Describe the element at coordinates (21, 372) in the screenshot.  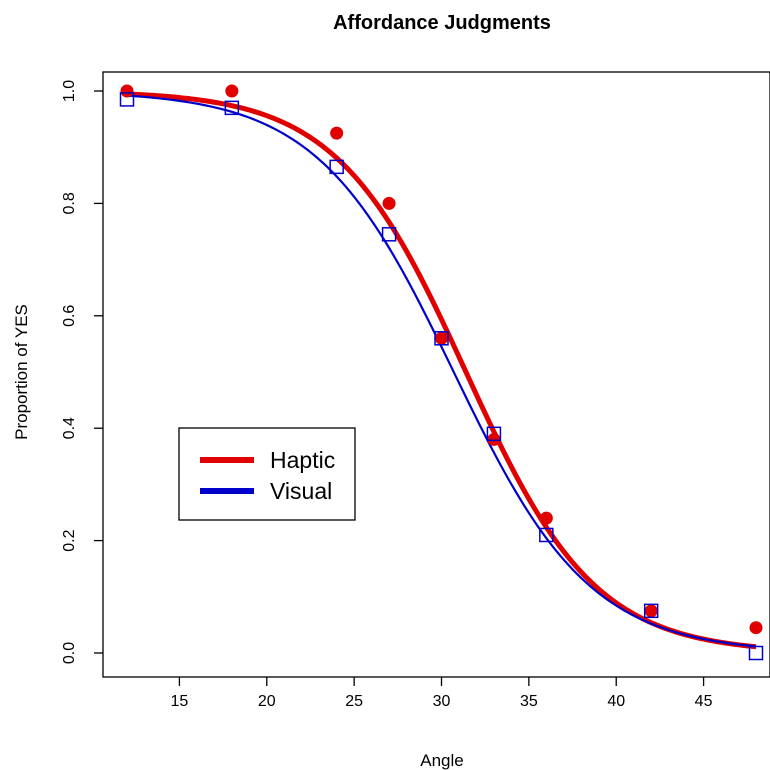
I see `y-axis-label: Proportion of YES` at that location.